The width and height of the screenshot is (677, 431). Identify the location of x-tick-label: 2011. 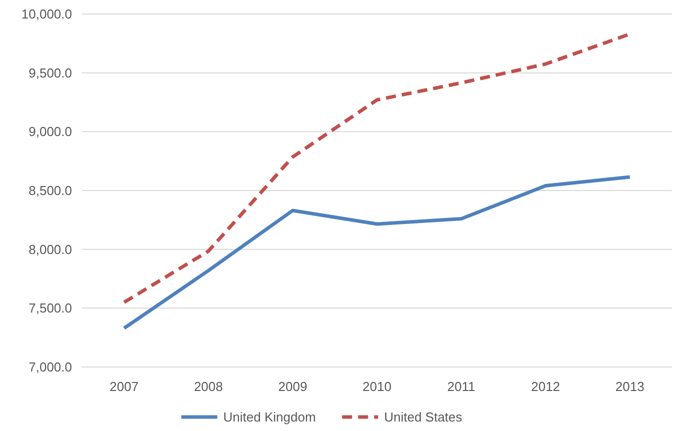
(461, 386).